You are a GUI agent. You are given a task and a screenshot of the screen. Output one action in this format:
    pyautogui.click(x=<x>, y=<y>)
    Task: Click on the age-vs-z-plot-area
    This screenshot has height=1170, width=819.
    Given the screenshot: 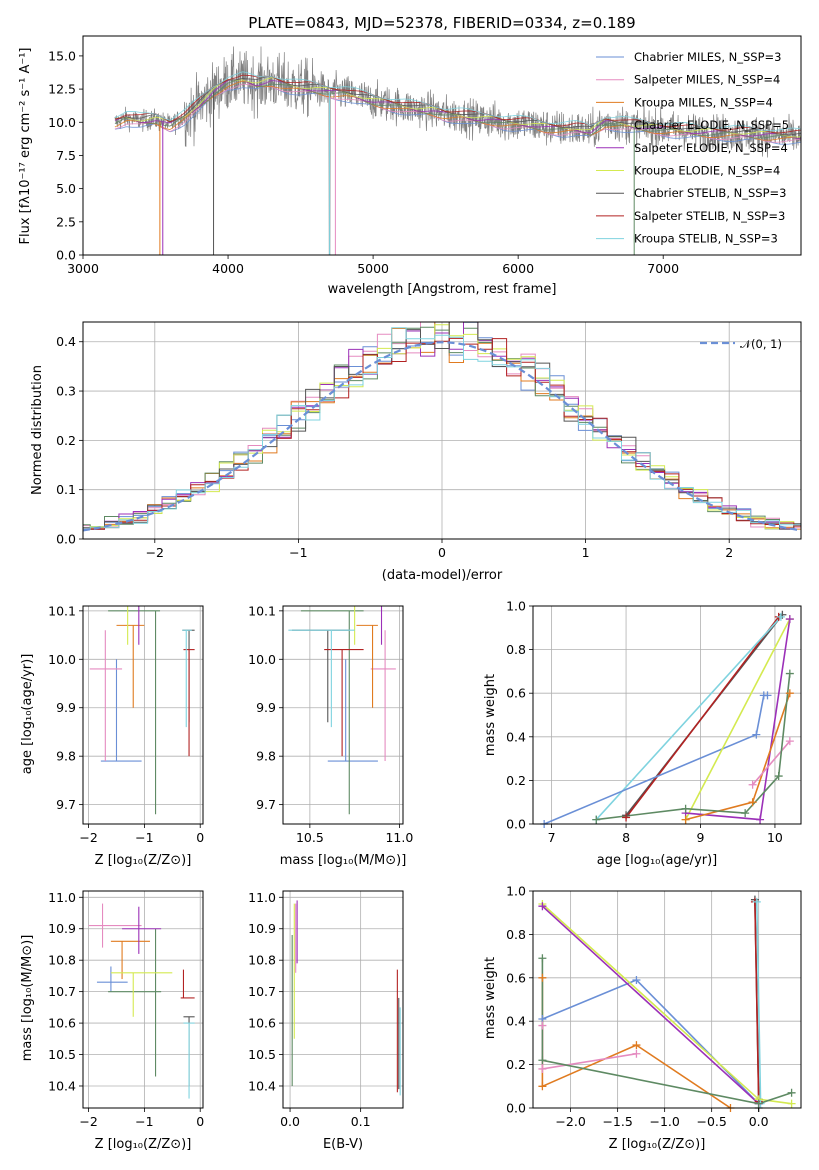 What is the action you would take?
    pyautogui.click(x=142, y=710)
    